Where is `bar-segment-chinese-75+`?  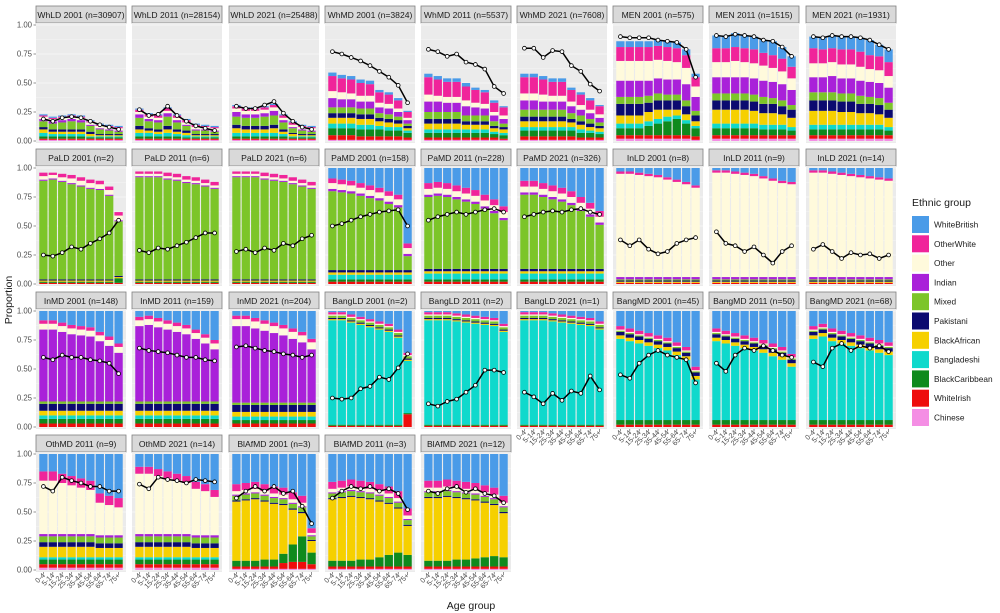
bar-segment-chinese-75+ is located at coordinates (503, 140).